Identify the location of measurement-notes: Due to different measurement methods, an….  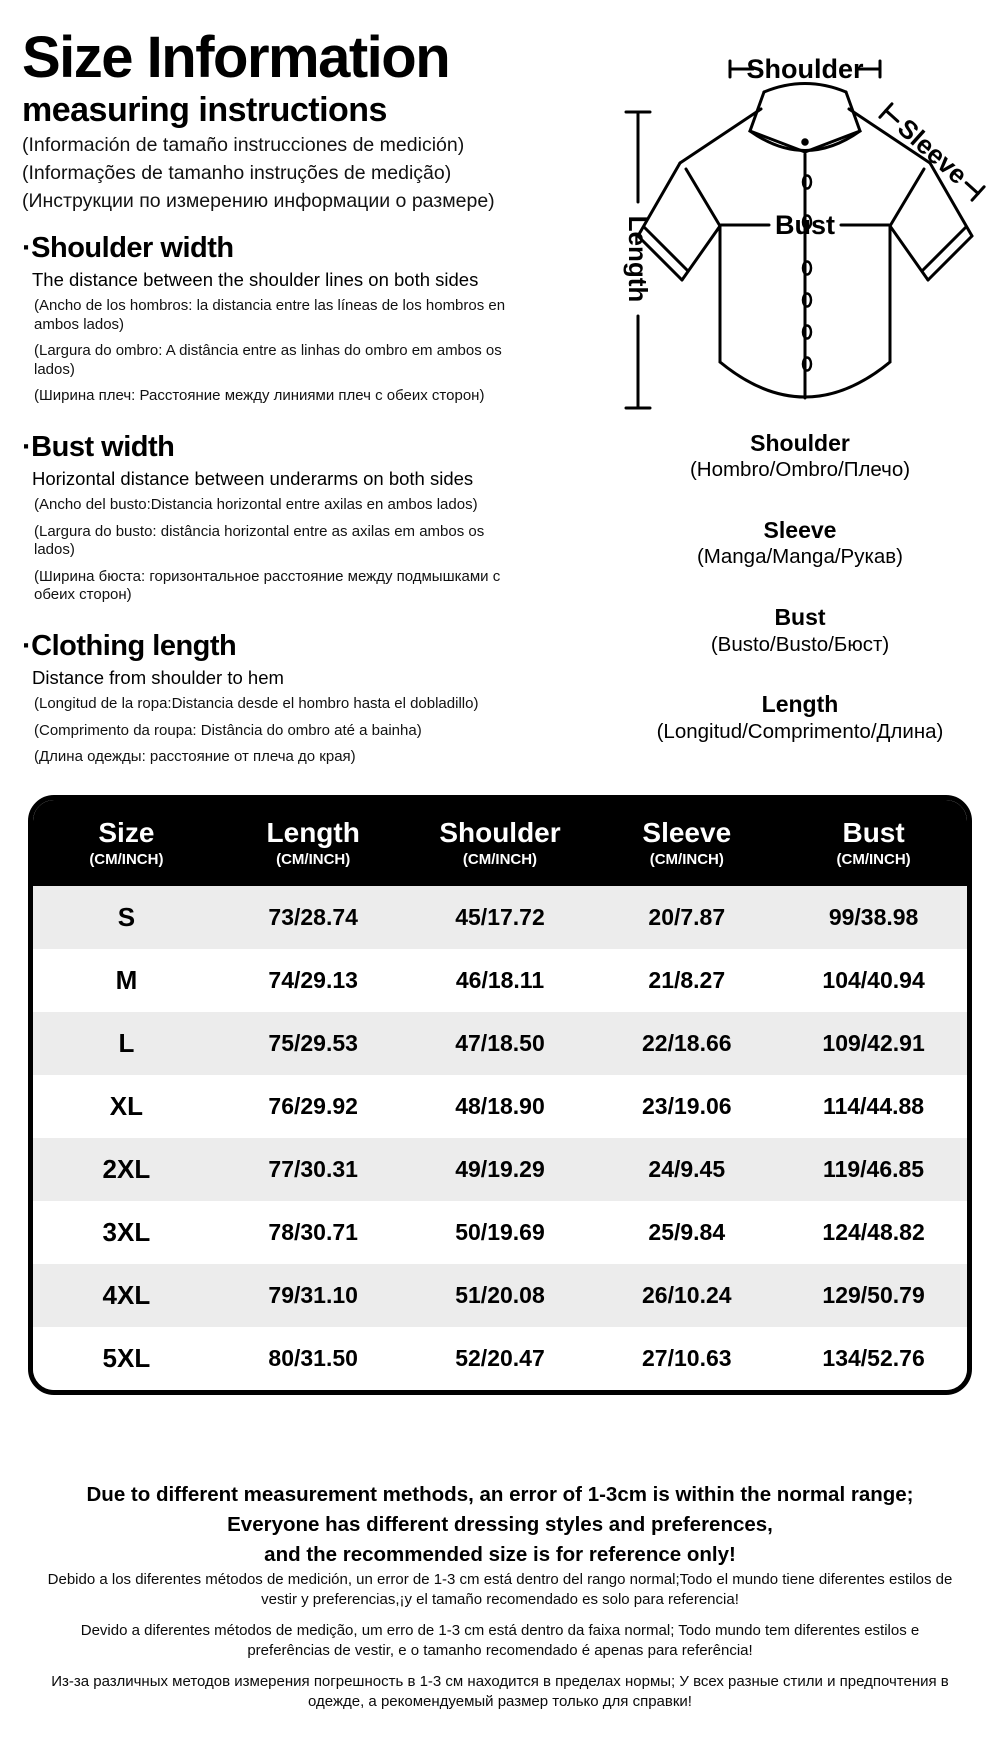
(500, 1601).